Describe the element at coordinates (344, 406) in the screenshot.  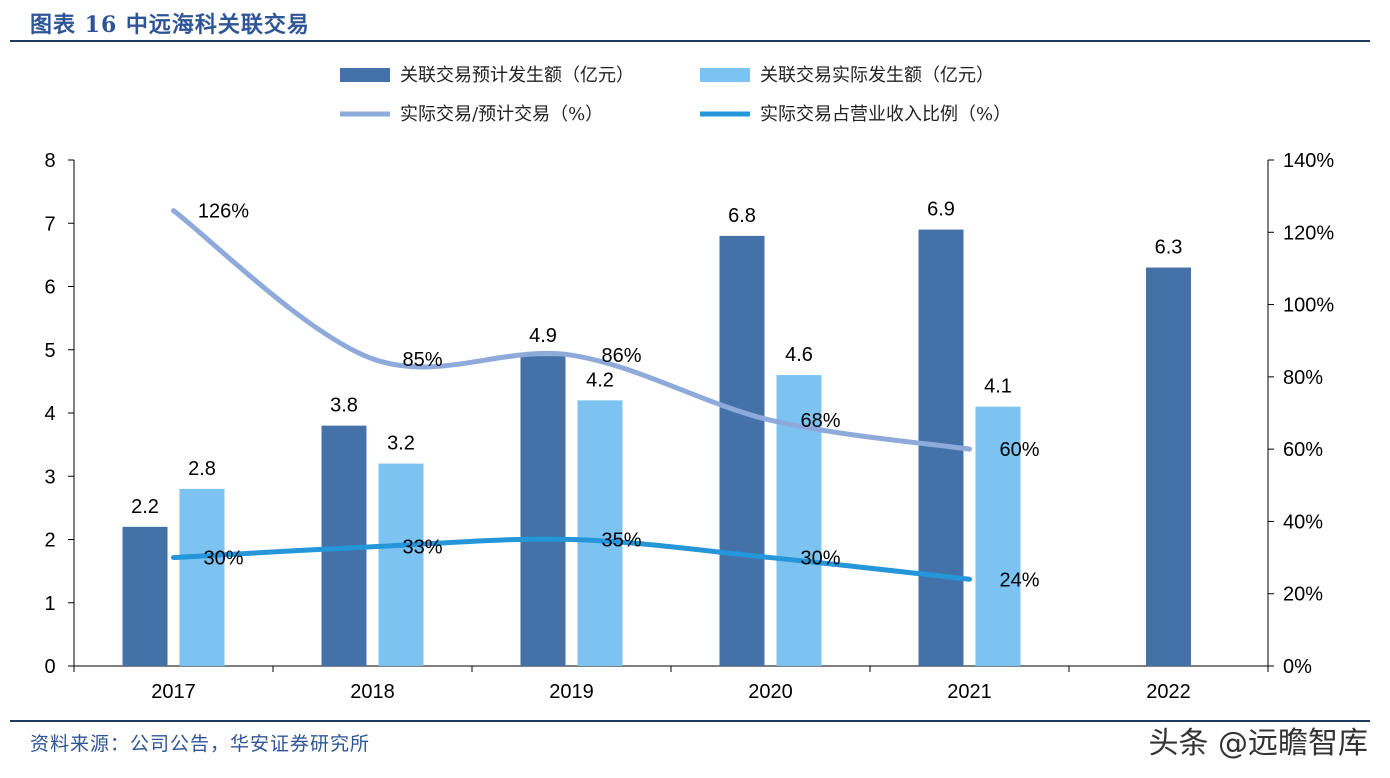
I see `expected-bar-label: 3.8` at that location.